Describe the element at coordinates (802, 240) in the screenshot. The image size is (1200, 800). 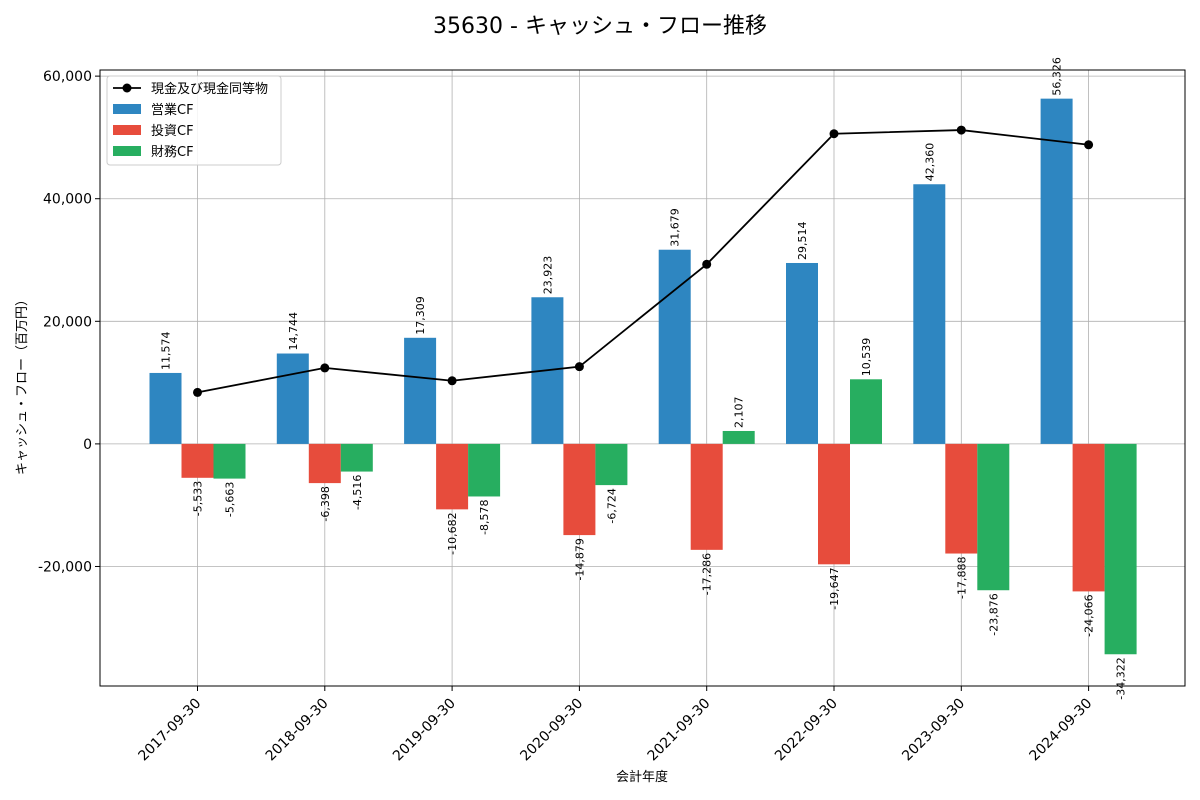
I see `bar-value-label: 29,514` at that location.